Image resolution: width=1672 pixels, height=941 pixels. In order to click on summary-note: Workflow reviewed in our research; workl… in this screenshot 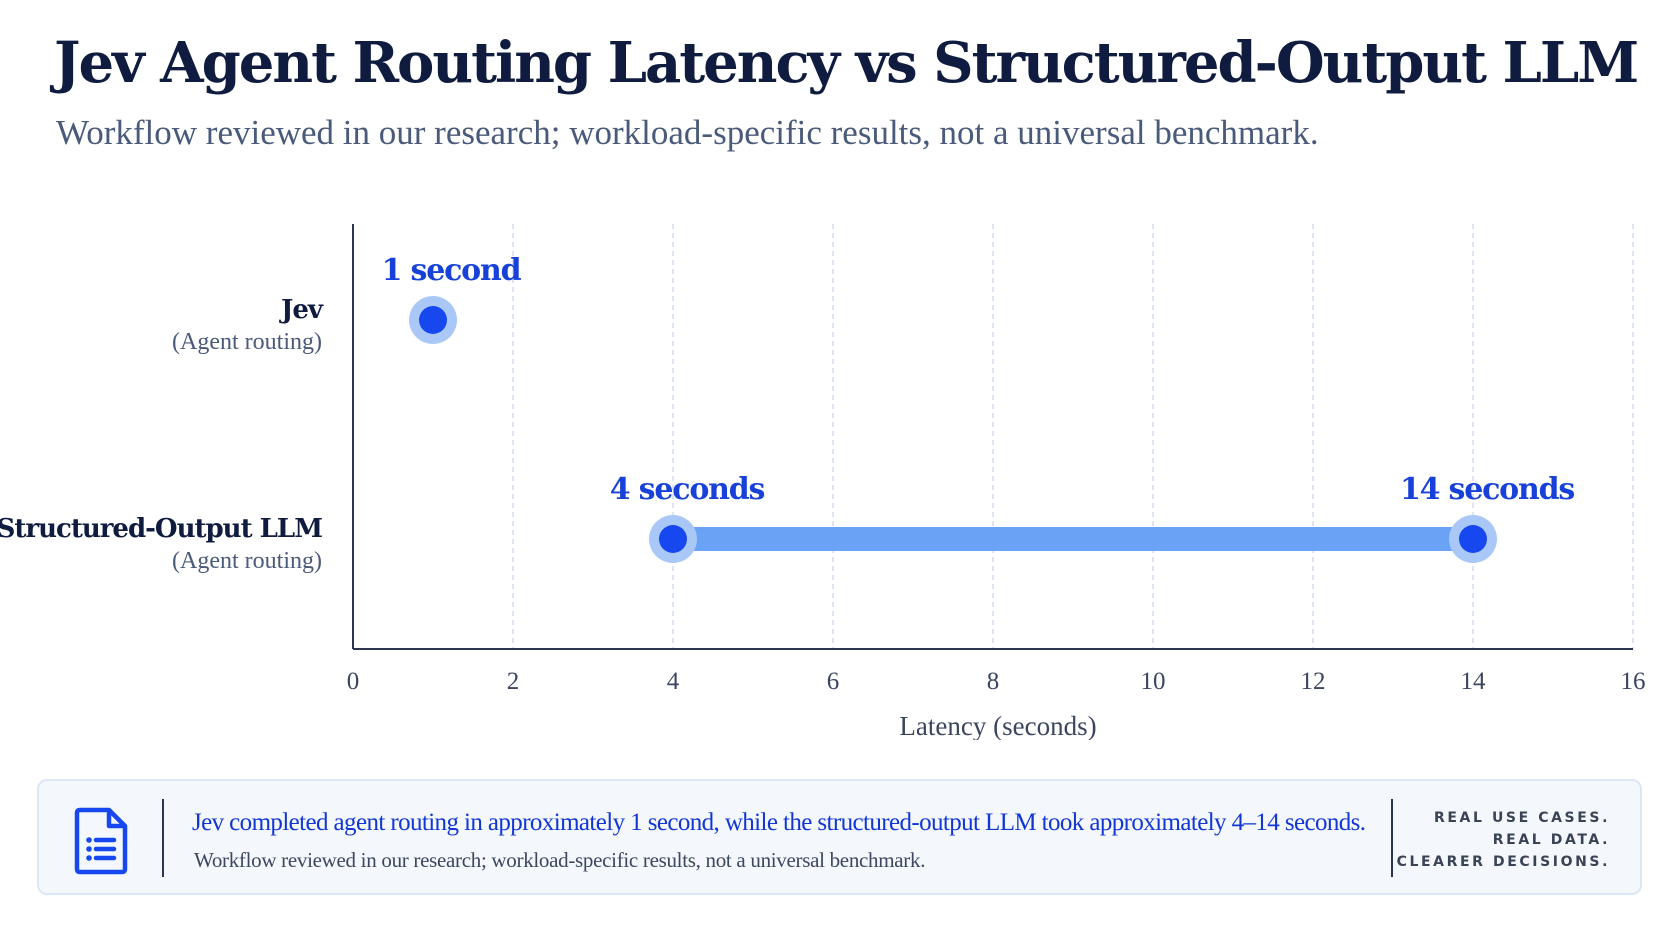, I will do `click(560, 860)`.